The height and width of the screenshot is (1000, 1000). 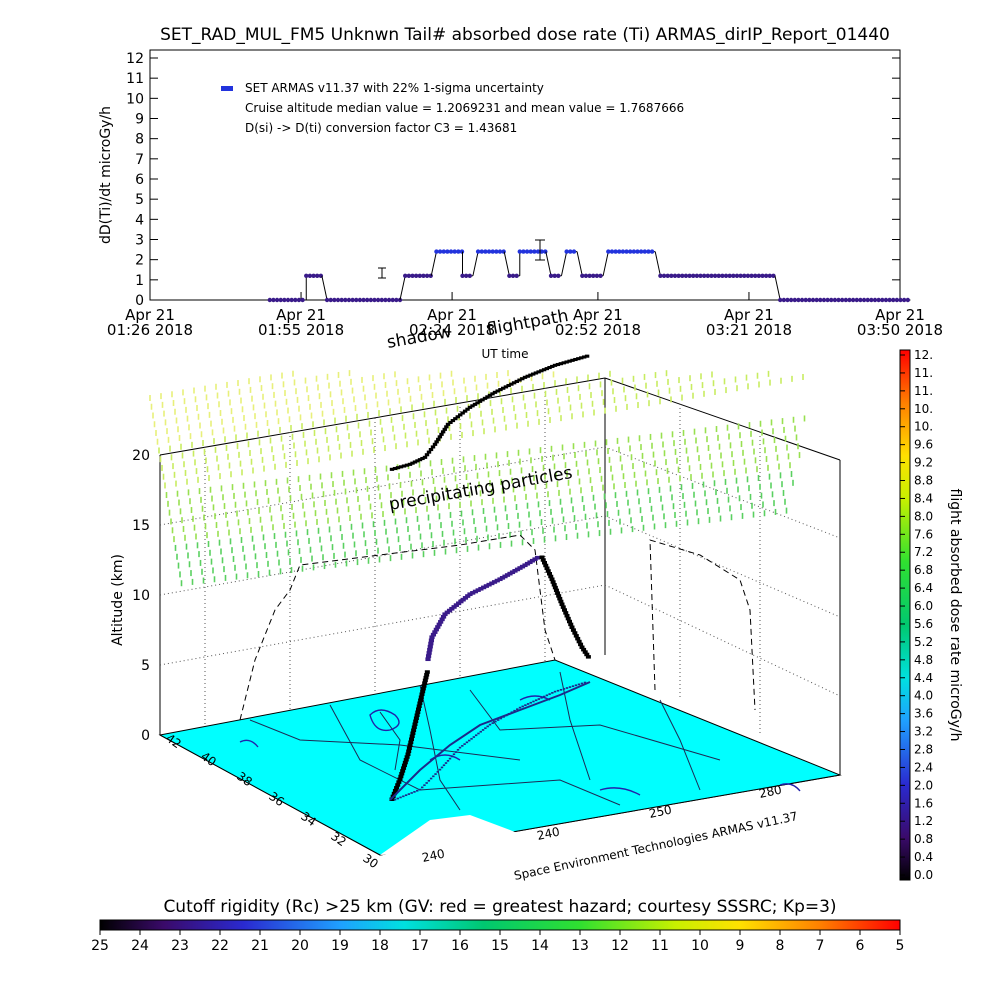 What do you see at coordinates (220, 946) in the screenshot?
I see `rigidity-colorbar-tick: 22` at bounding box center [220, 946].